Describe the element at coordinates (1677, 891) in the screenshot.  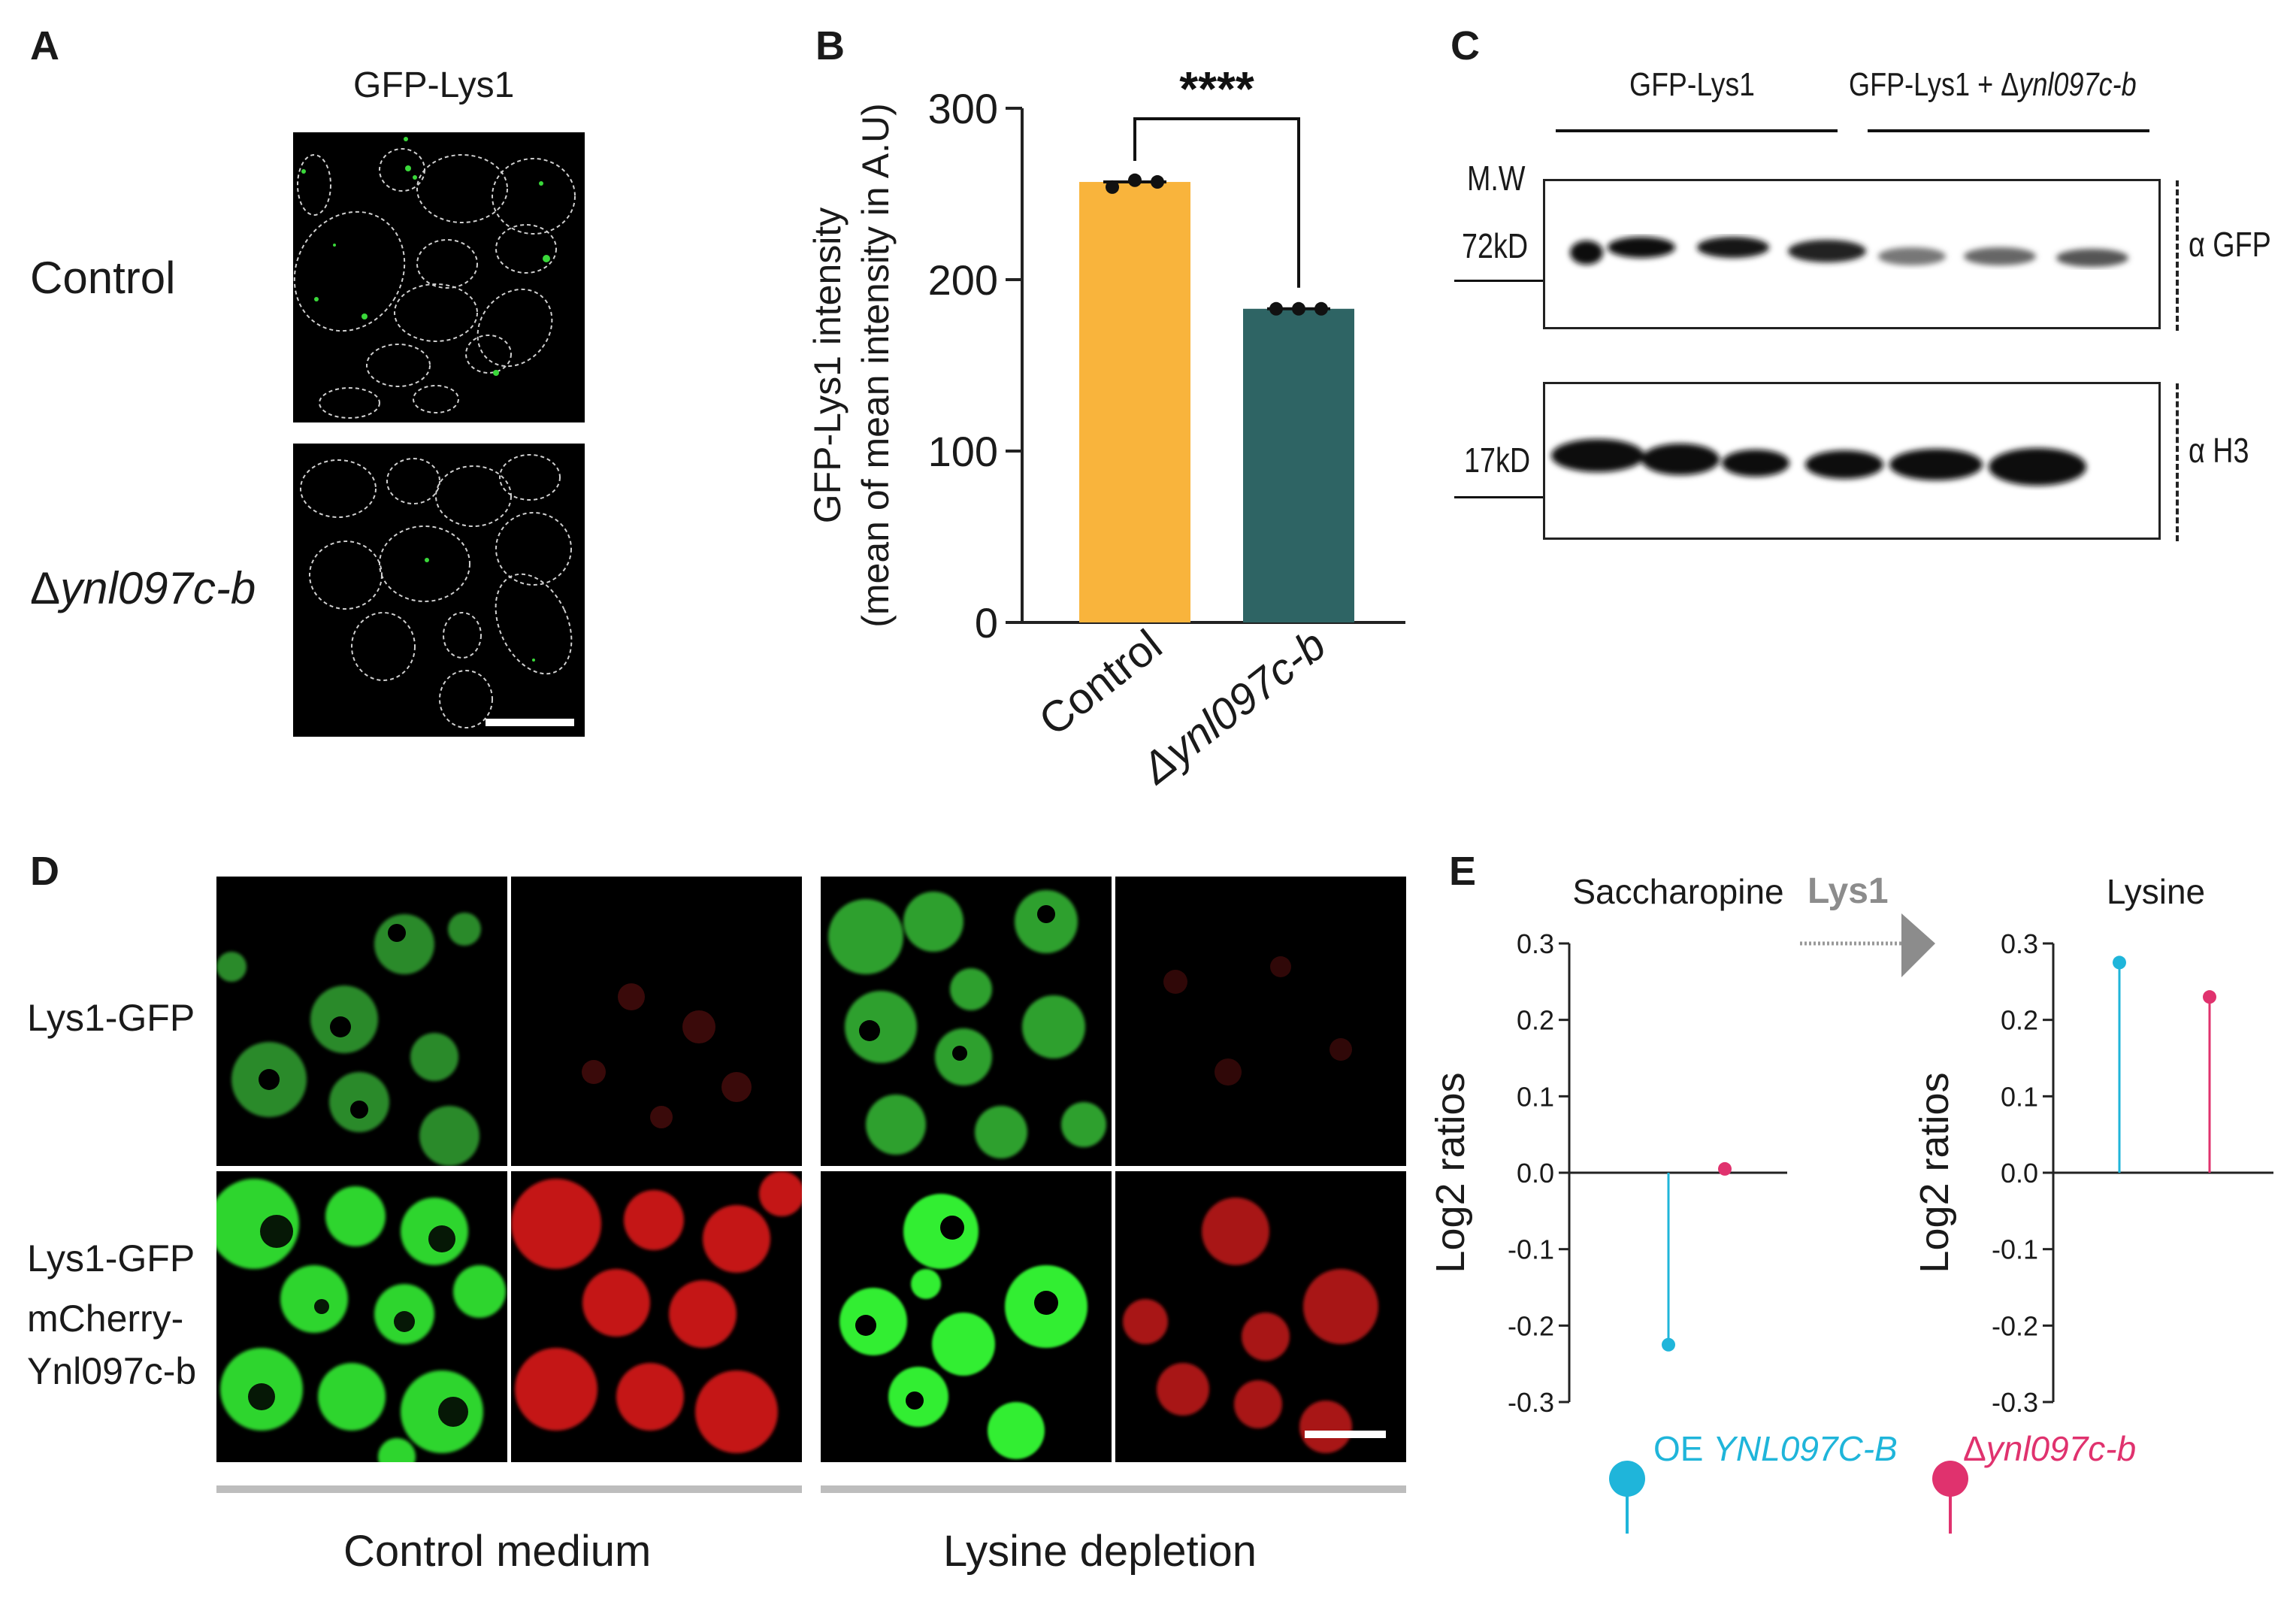
I see `lollipop-title: Saccharopine` at that location.